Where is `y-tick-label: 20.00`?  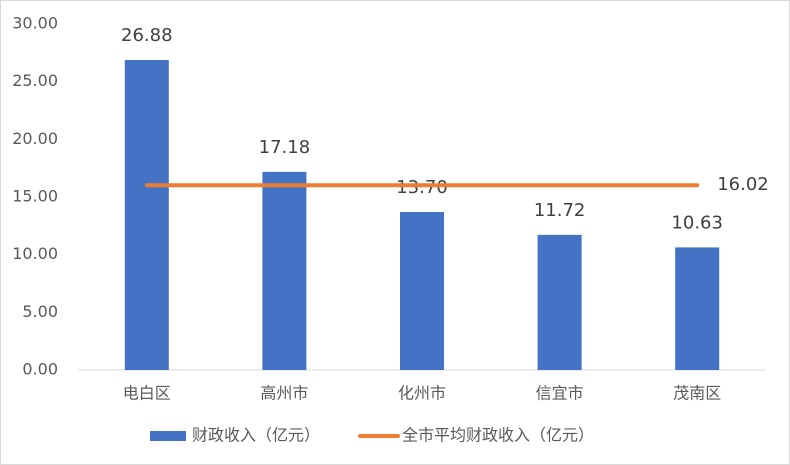
y-tick-label: 20.00 is located at coordinates (35, 138).